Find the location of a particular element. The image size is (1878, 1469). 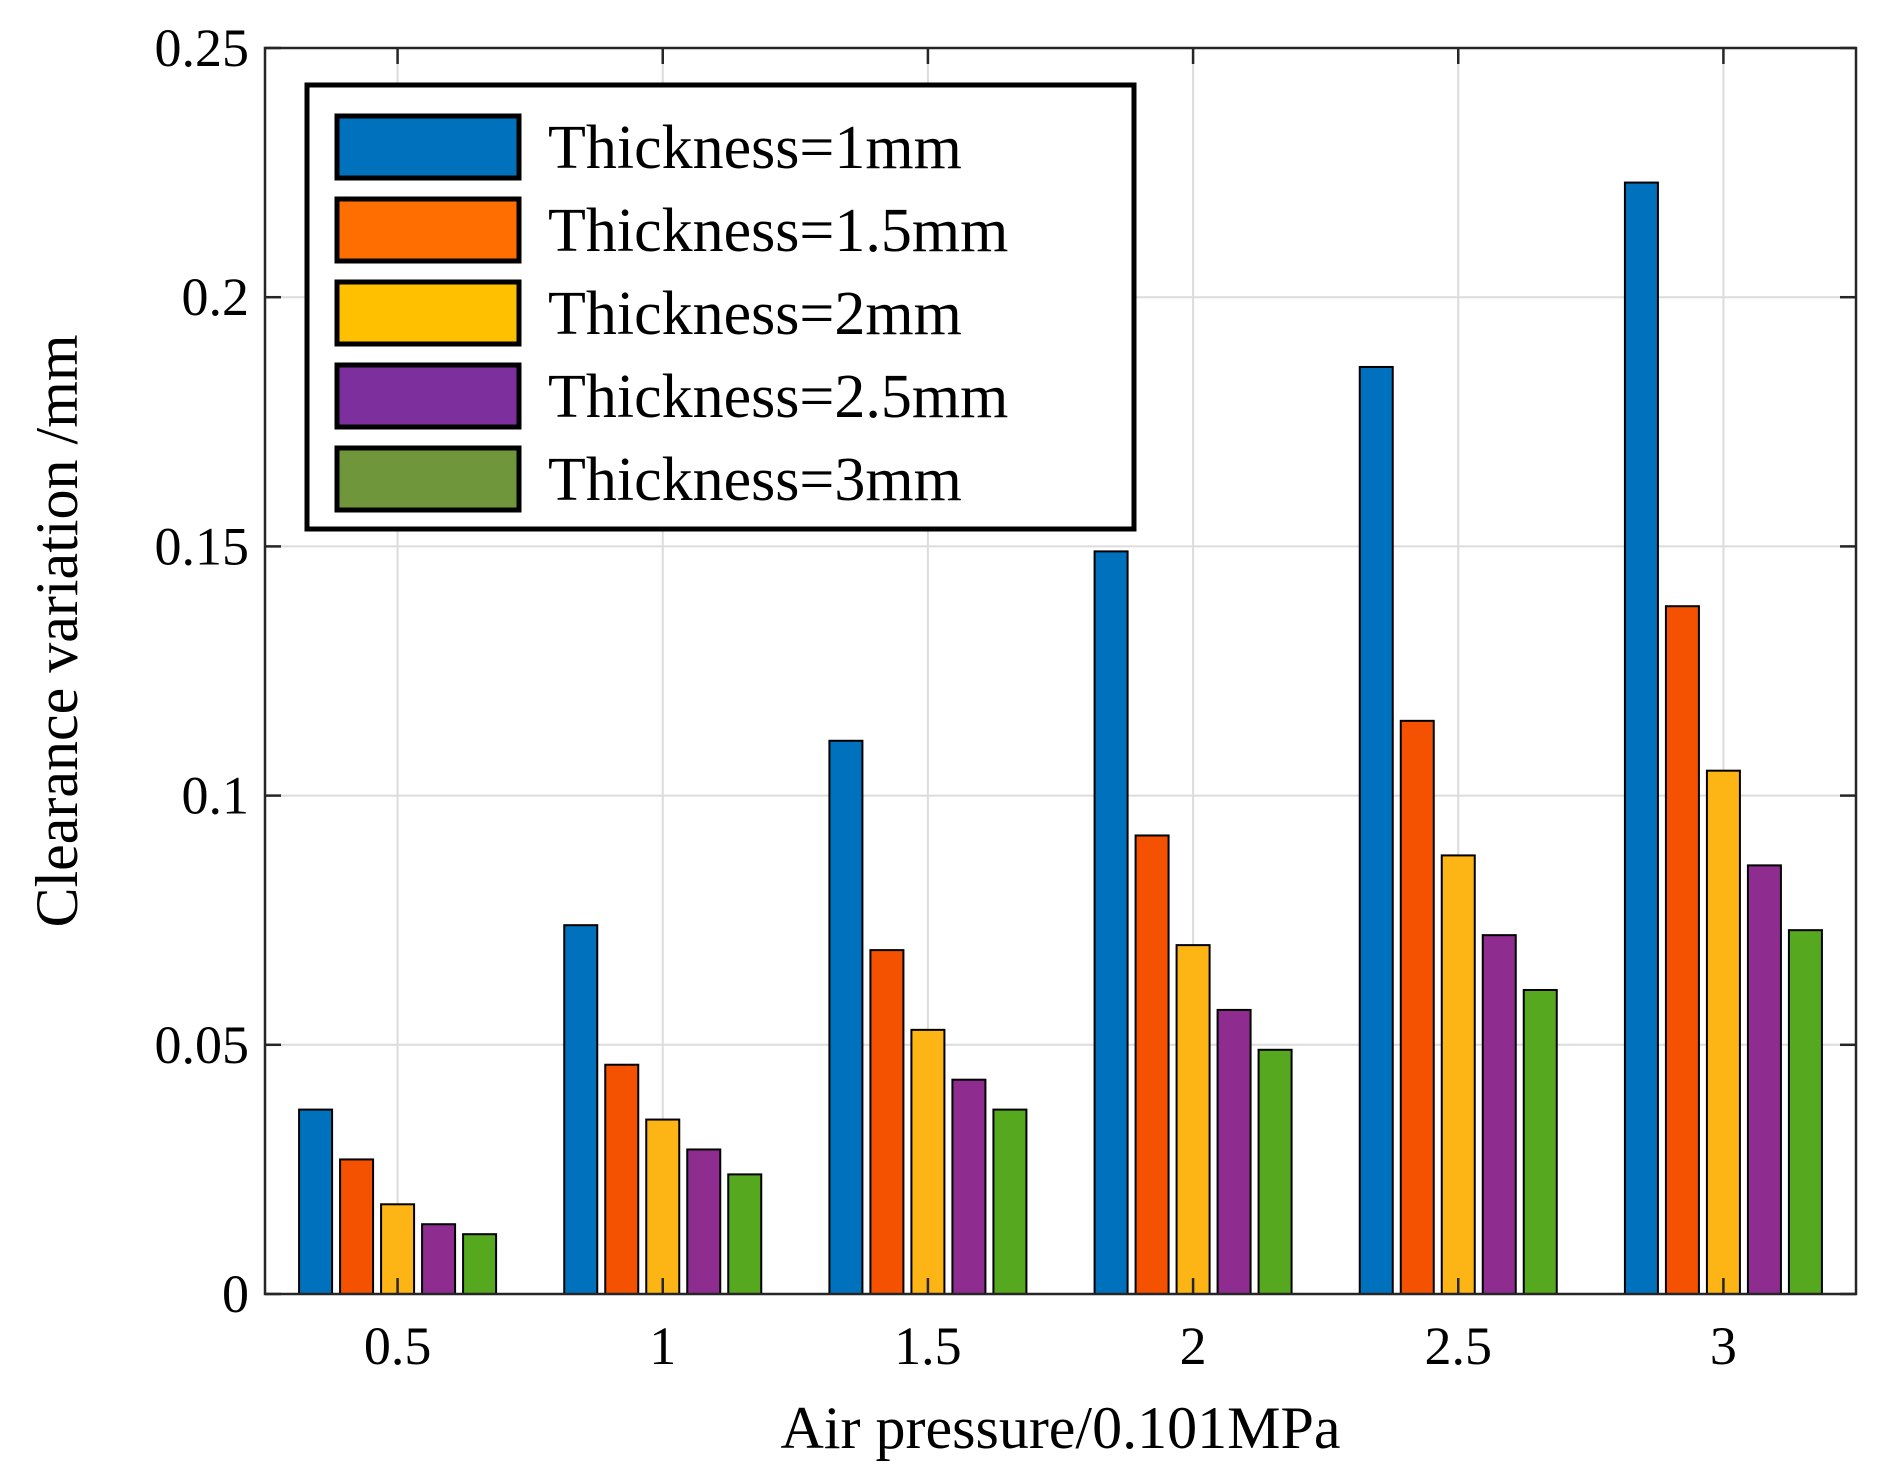

x-tick-label: 1.5 is located at coordinates (928, 1346).